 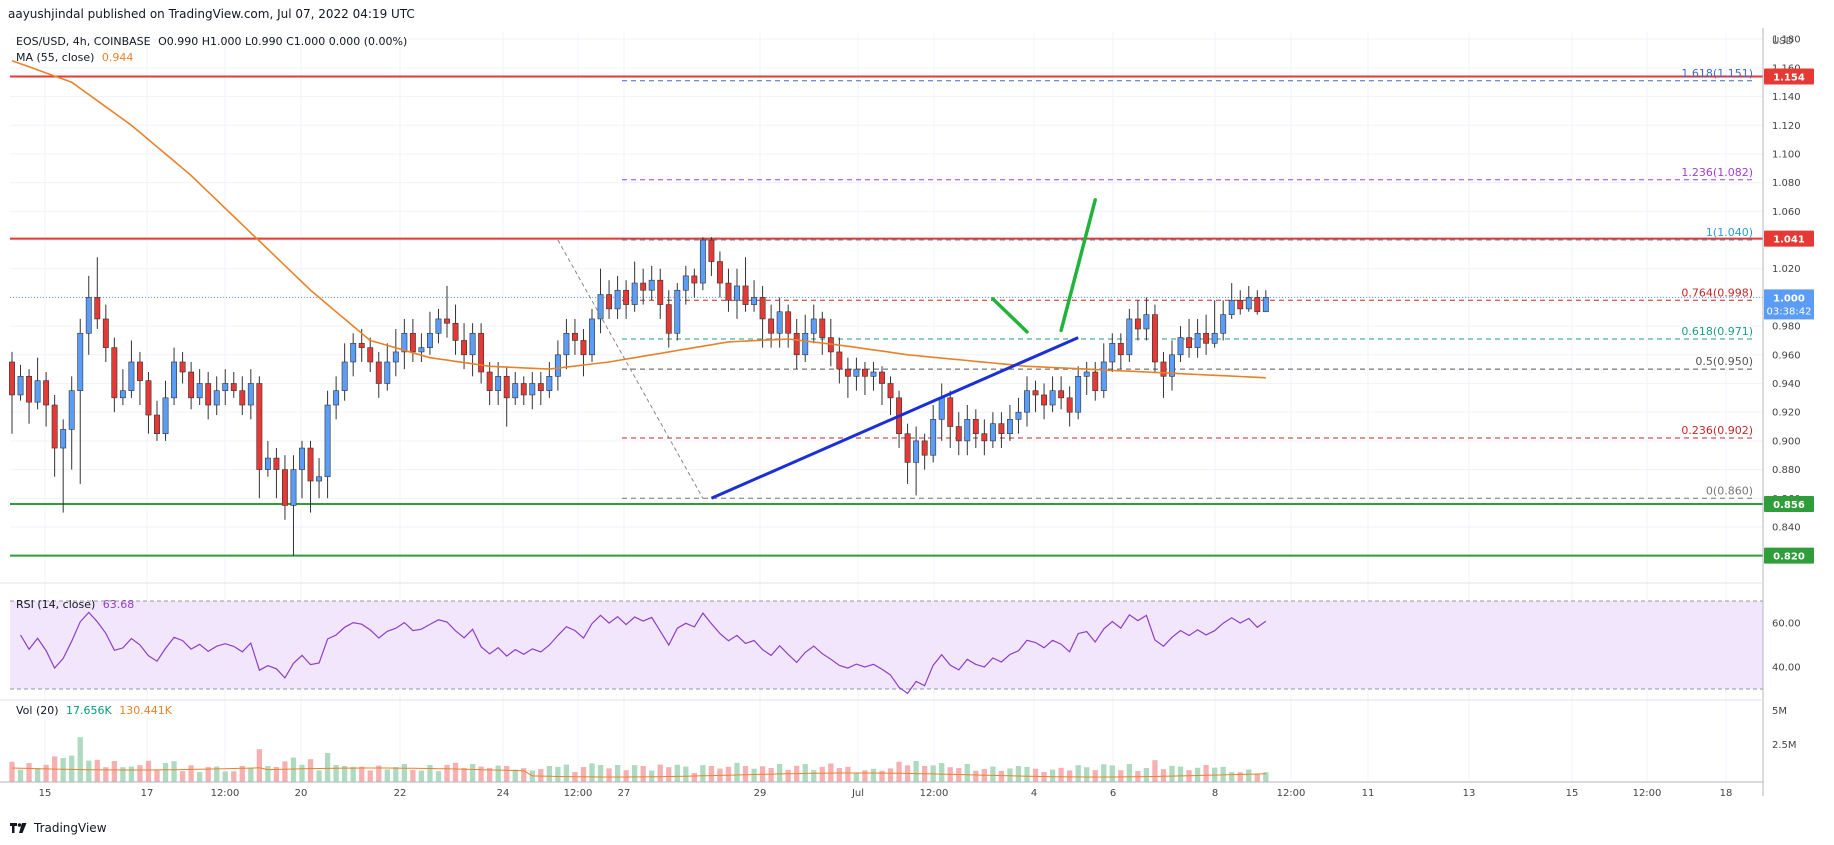 What do you see at coordinates (77, 604) in the screenshot?
I see `rsi-legend: RSI (14, close) 63.68` at bounding box center [77, 604].